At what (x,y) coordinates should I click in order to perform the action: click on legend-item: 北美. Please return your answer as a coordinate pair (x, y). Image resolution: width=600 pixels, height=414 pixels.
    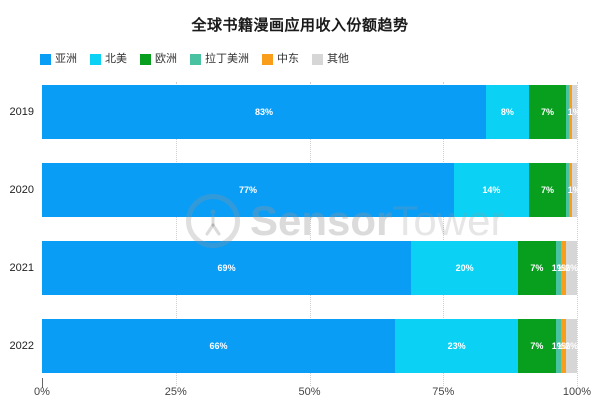
    Looking at the image, I should click on (108, 59).